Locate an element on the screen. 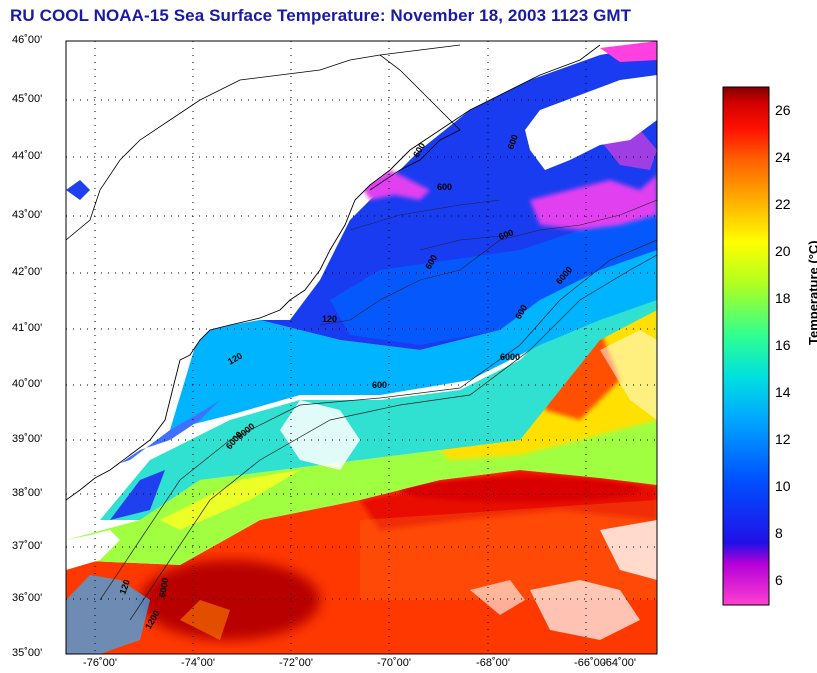  colorbar-tick-label: 24 is located at coordinates (783, 156).